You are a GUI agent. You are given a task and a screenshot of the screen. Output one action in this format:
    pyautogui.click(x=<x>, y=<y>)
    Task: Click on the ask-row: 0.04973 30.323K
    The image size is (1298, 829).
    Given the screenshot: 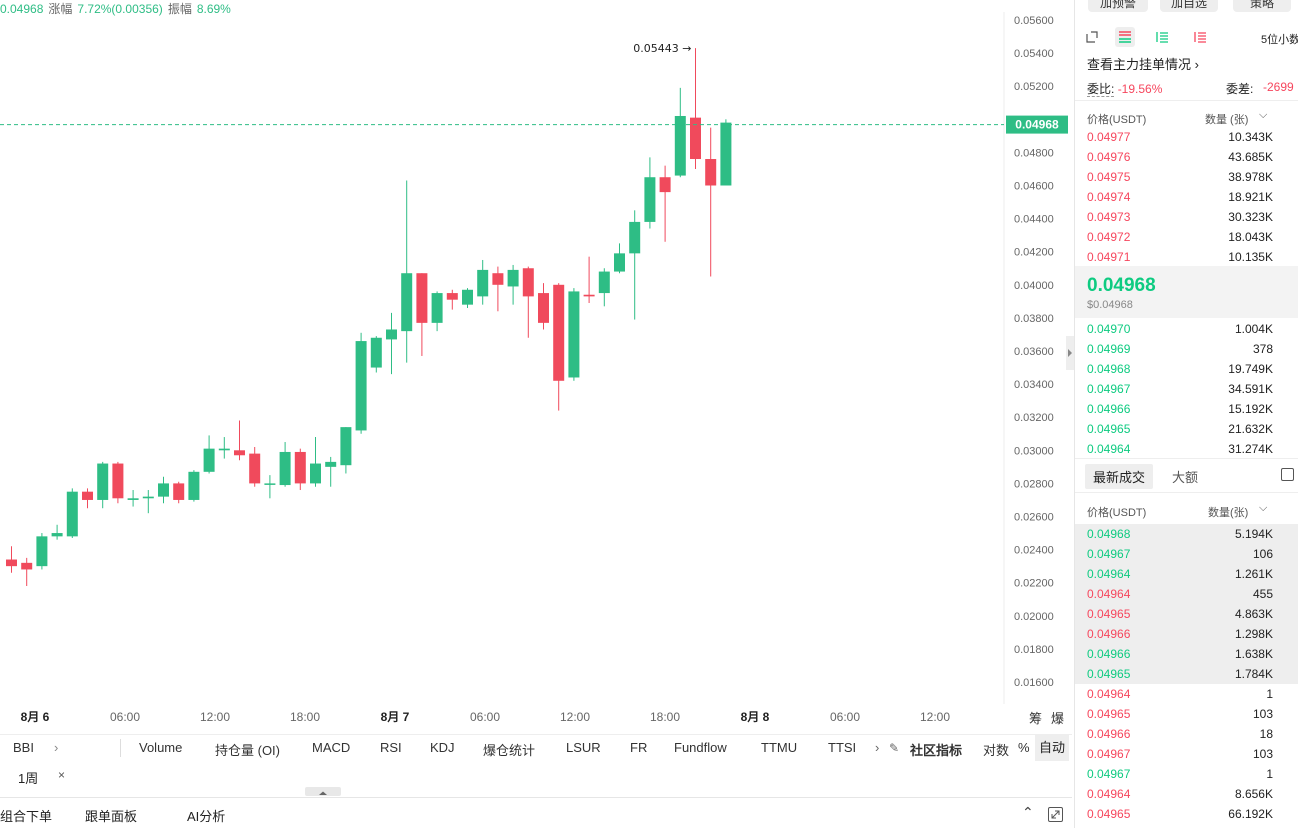 What is the action you would take?
    pyautogui.click(x=1180, y=217)
    